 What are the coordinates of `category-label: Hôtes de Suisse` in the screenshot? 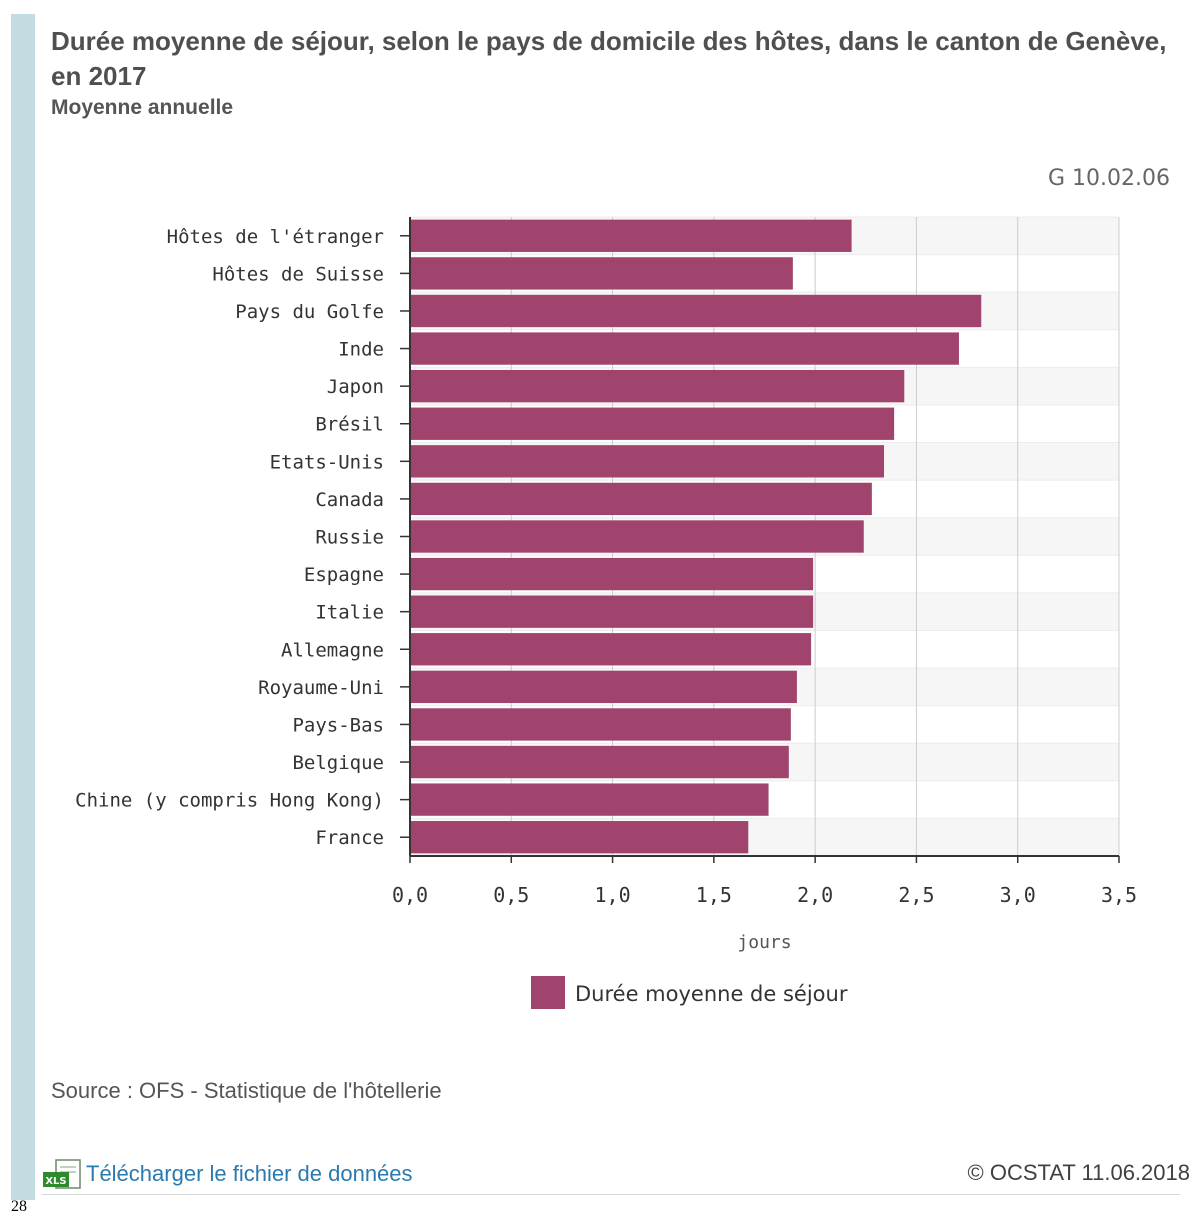 It's located at (298, 274).